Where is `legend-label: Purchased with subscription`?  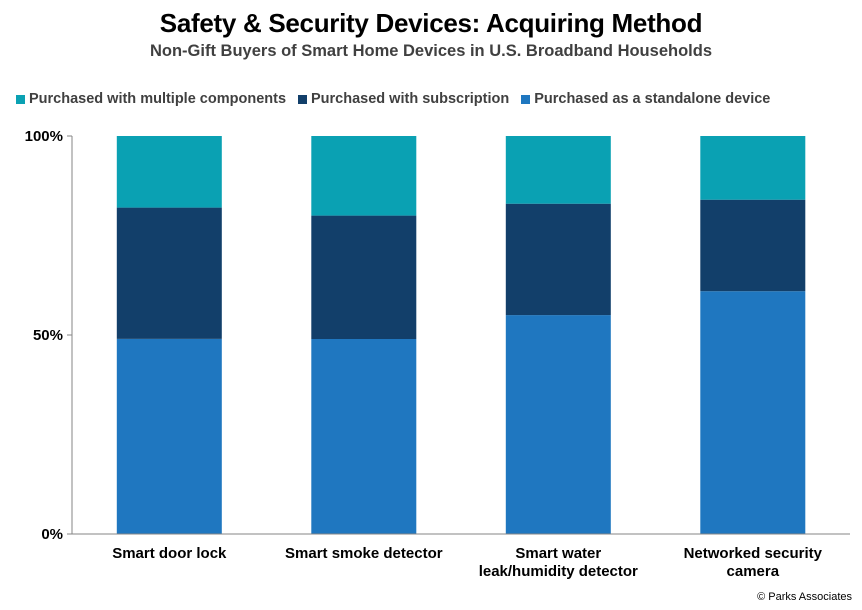
legend-label: Purchased with subscription is located at coordinates (410, 99).